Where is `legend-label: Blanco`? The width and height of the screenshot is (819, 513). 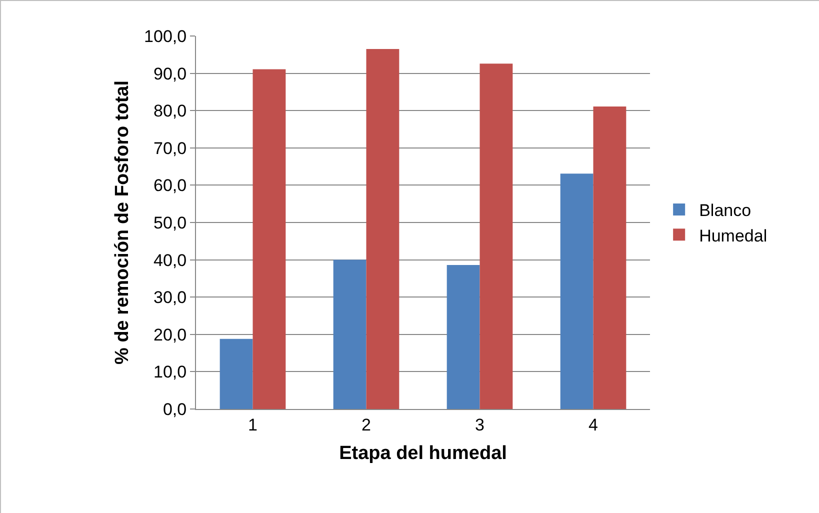 legend-label: Blanco is located at coordinates (725, 210).